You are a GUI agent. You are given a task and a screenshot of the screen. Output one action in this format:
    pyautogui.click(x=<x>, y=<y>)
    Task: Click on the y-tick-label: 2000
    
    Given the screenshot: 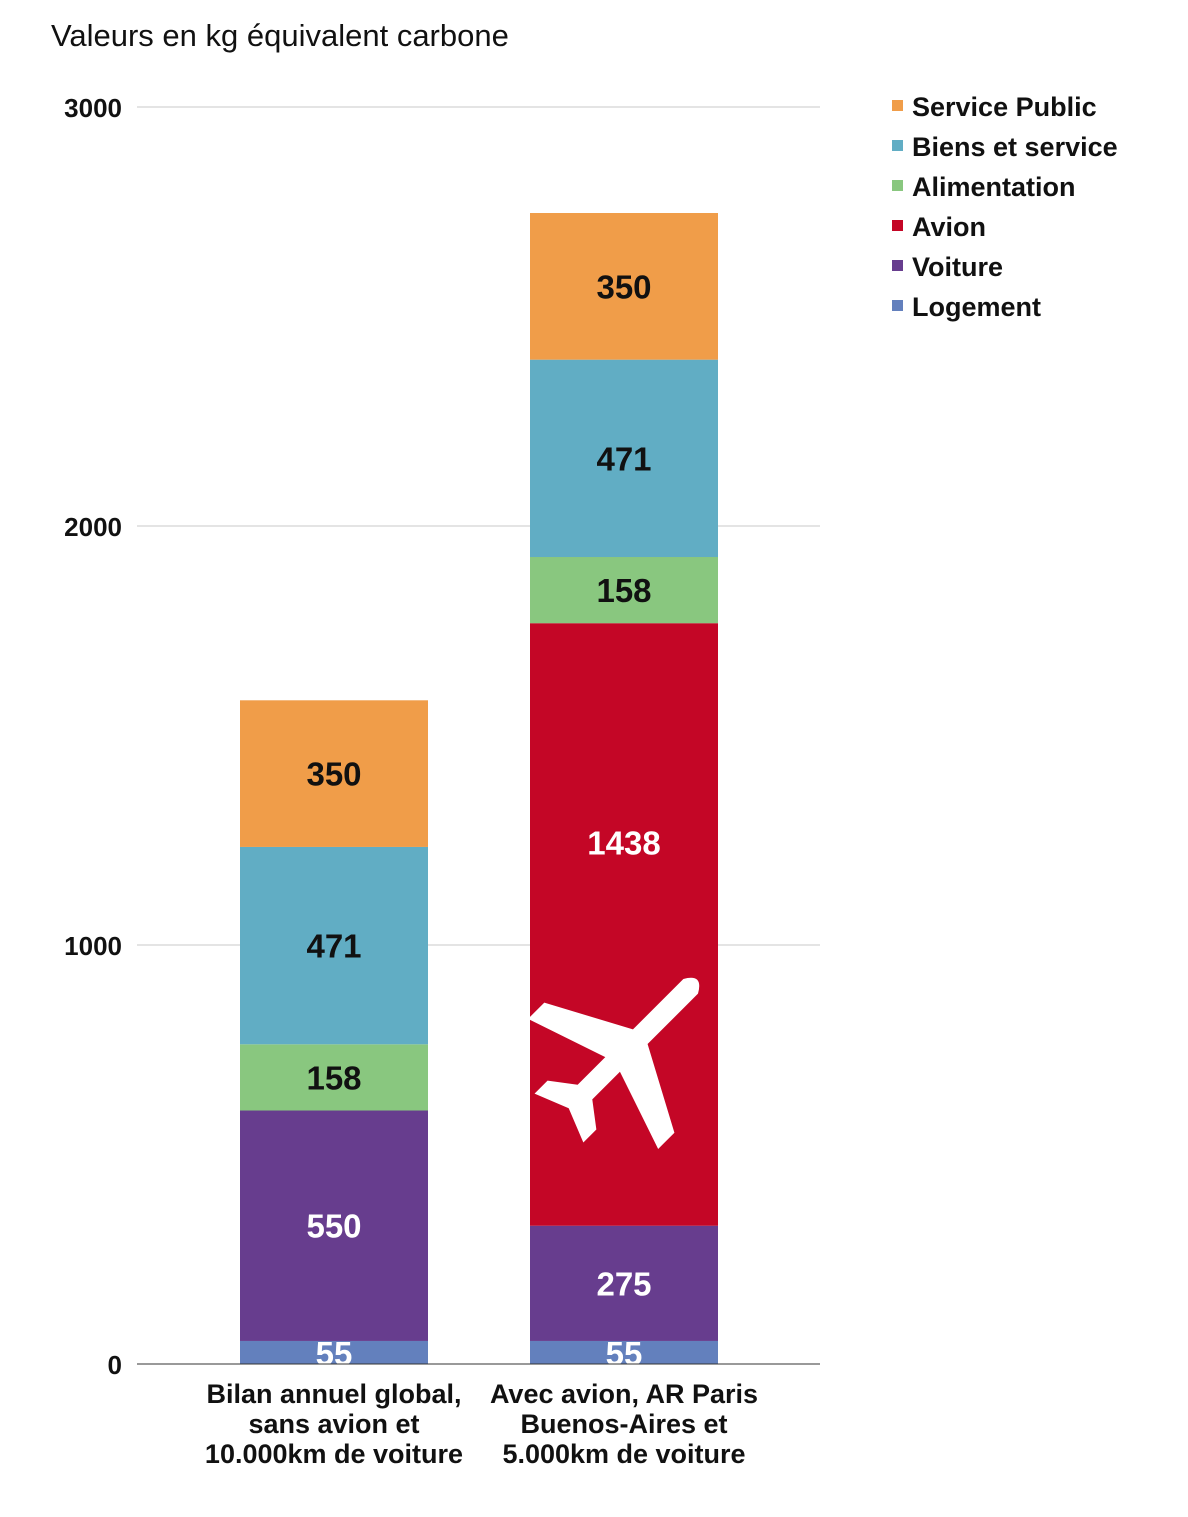 What is the action you would take?
    pyautogui.click(x=93, y=527)
    